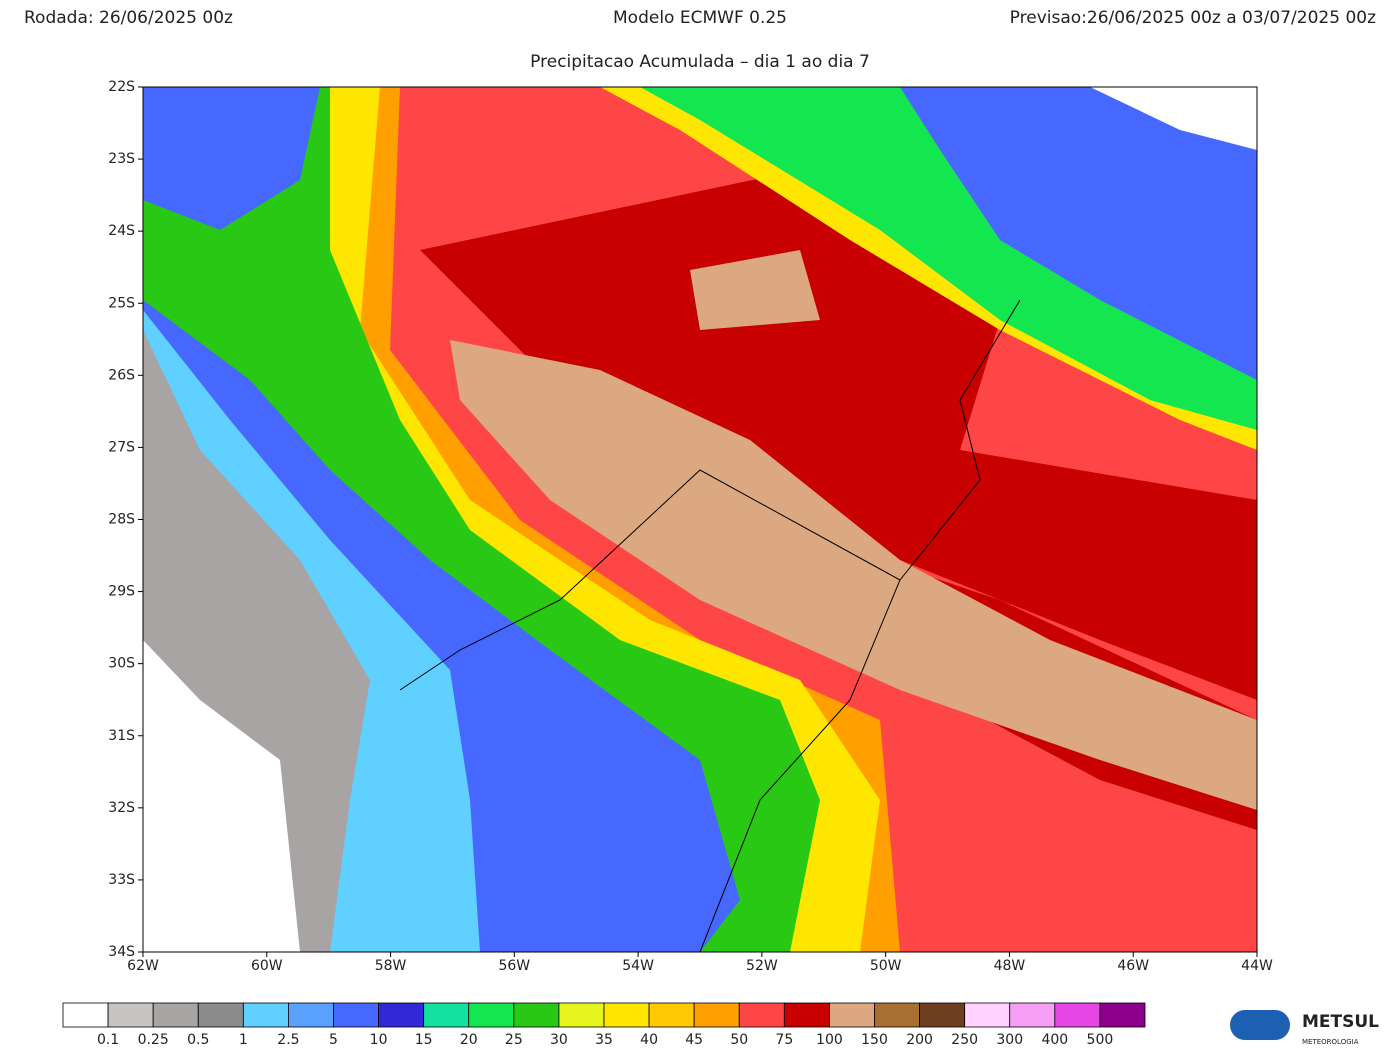  What do you see at coordinates (391, 966) in the screenshot?
I see `lon-label: 58W` at bounding box center [391, 966].